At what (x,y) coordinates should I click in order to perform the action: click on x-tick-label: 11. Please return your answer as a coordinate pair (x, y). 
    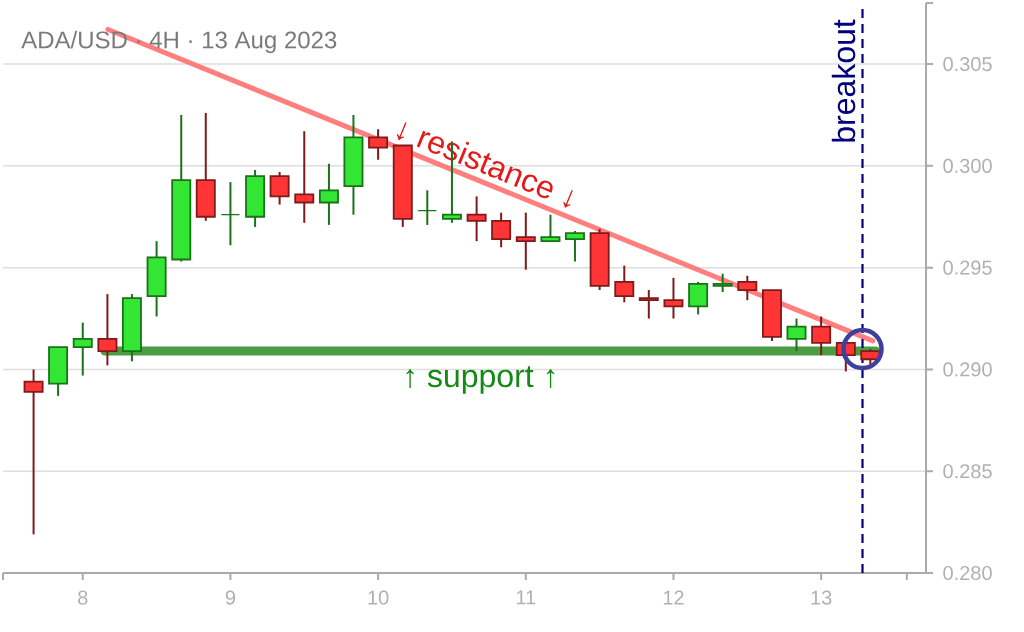
    Looking at the image, I should click on (526, 597).